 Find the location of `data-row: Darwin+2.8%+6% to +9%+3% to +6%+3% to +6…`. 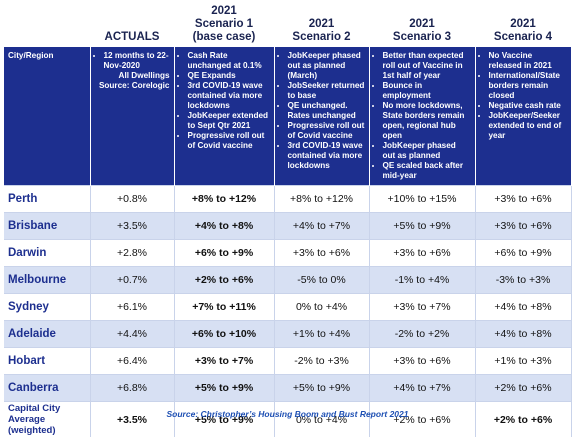

data-row: Darwin+2.8%+6% to +9%+3% to +6%+3% to +6… is located at coordinates (287, 253).